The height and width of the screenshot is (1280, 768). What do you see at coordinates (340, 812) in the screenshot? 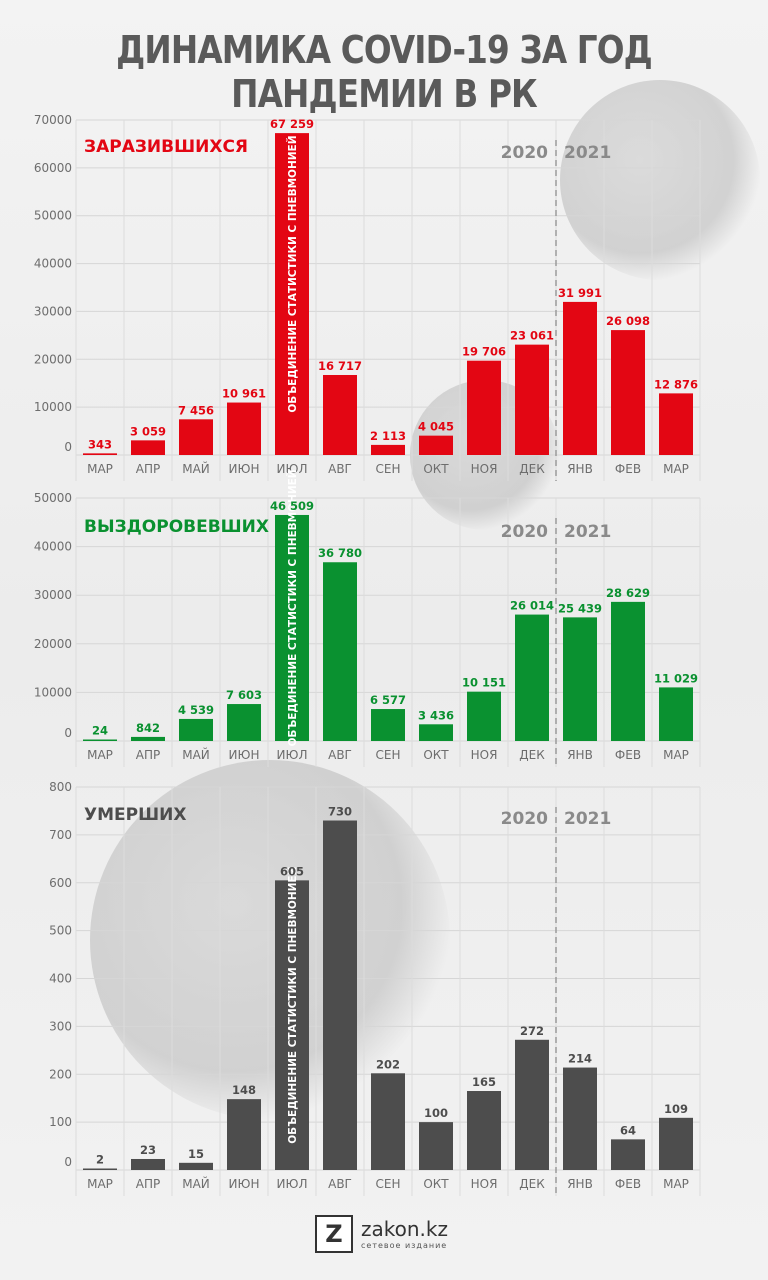
I see `data-label: 730` at bounding box center [340, 812].